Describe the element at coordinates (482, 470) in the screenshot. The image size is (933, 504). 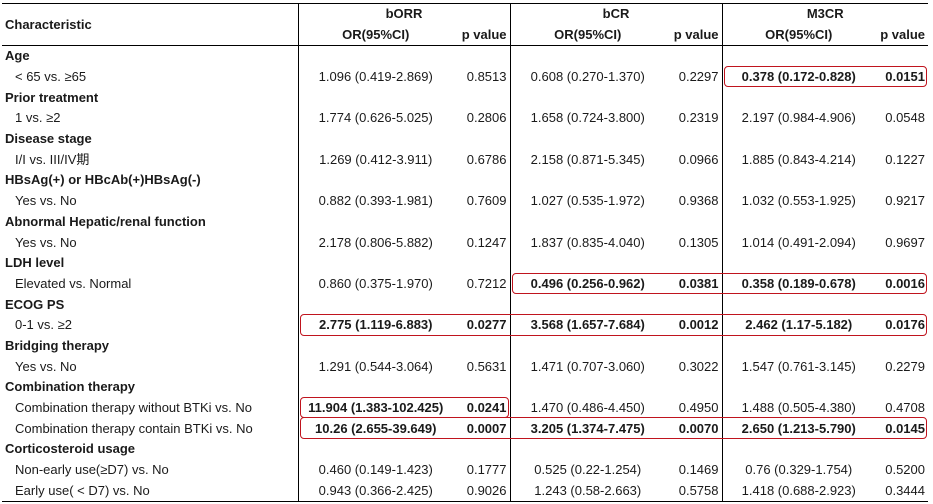
I see `p-value: 0.1777` at that location.